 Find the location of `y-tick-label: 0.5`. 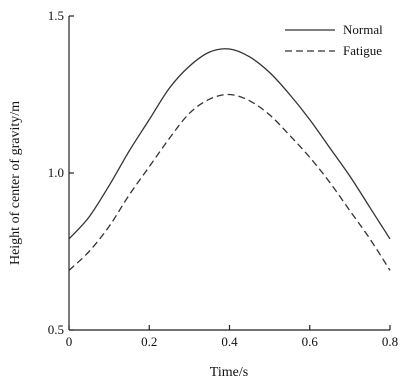

y-tick-label: 0.5 is located at coordinates (56, 329).